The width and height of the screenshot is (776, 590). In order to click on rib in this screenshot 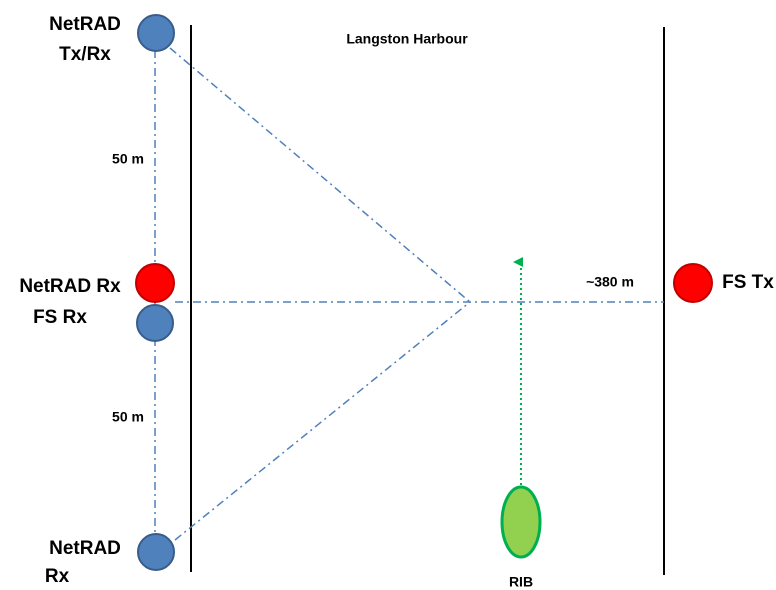, I will do `click(521, 522)`.